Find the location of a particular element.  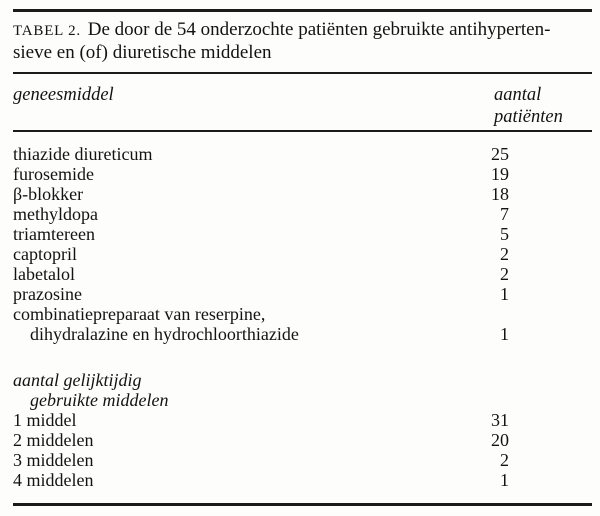

table-row: furosemide 19 is located at coordinates (302, 174).